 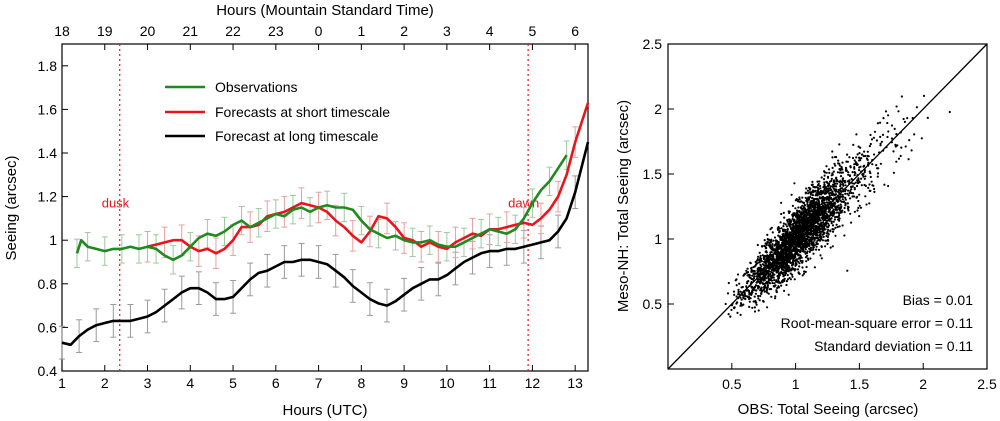 I want to click on stat-stddev: Standard deviation = 0.11, so click(x=893, y=346).